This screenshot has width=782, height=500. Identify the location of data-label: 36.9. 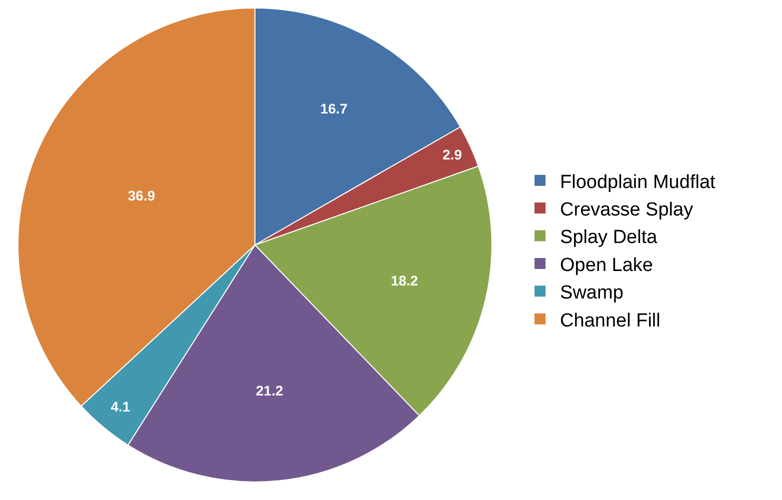
(142, 196).